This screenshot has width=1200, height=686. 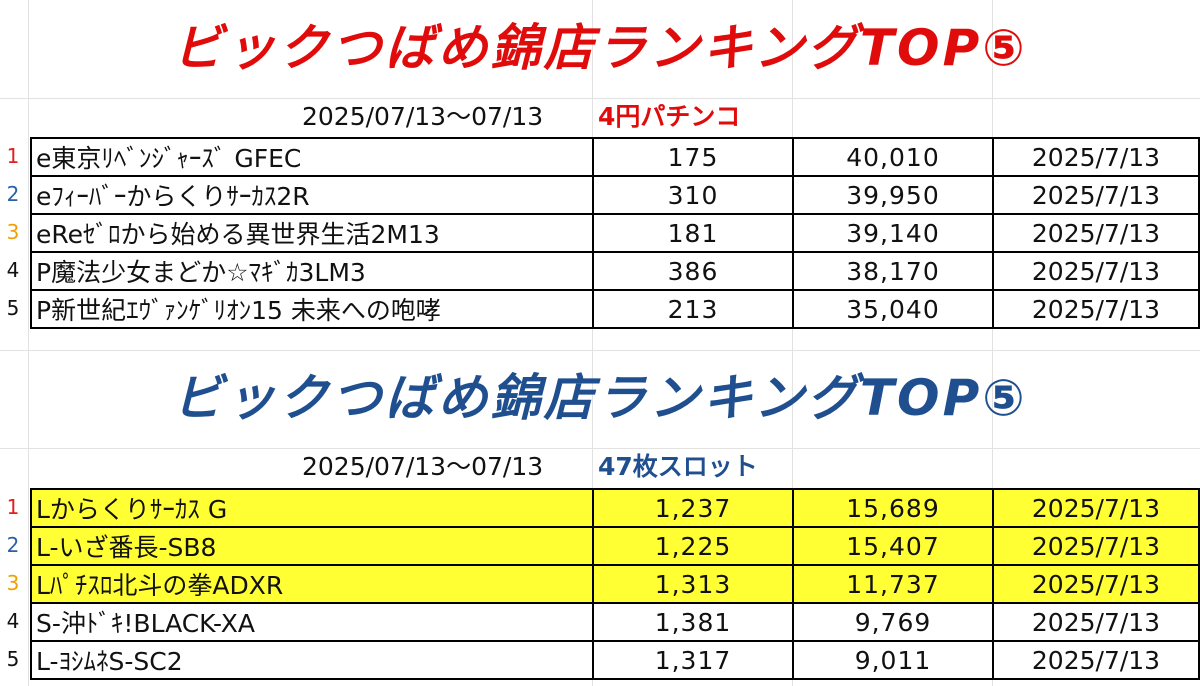 I want to click on table-row: eReｾﾞﾛから始める異世界生活2M13 181 39,140 2025/7/13, so click(x=615, y=233).